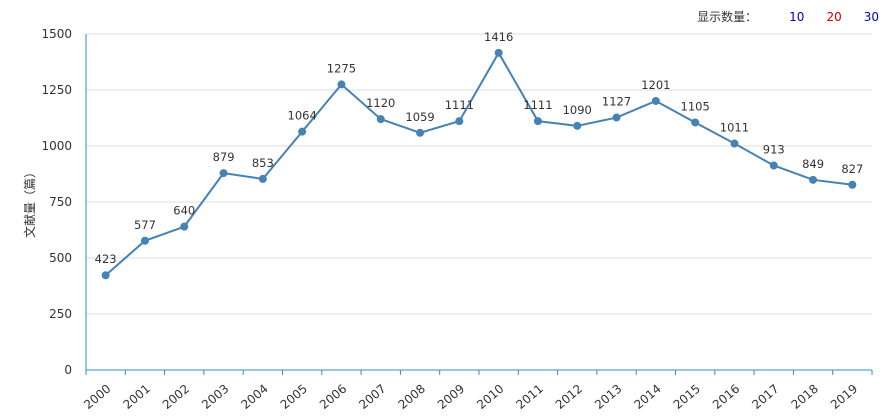 The image size is (889, 417). I want to click on x-tick-label: 2001, so click(136, 397).